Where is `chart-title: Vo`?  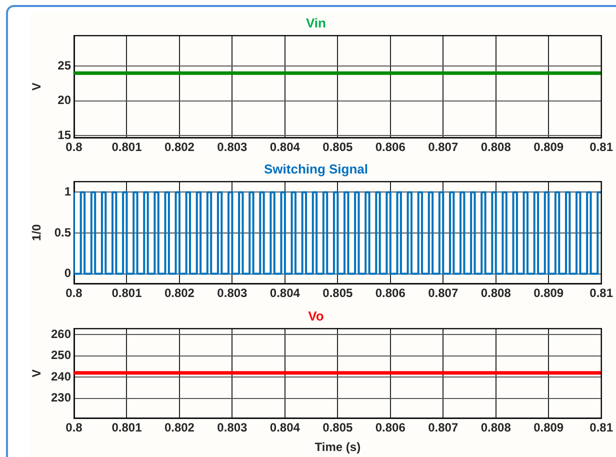 chart-title: Vo is located at coordinates (316, 316).